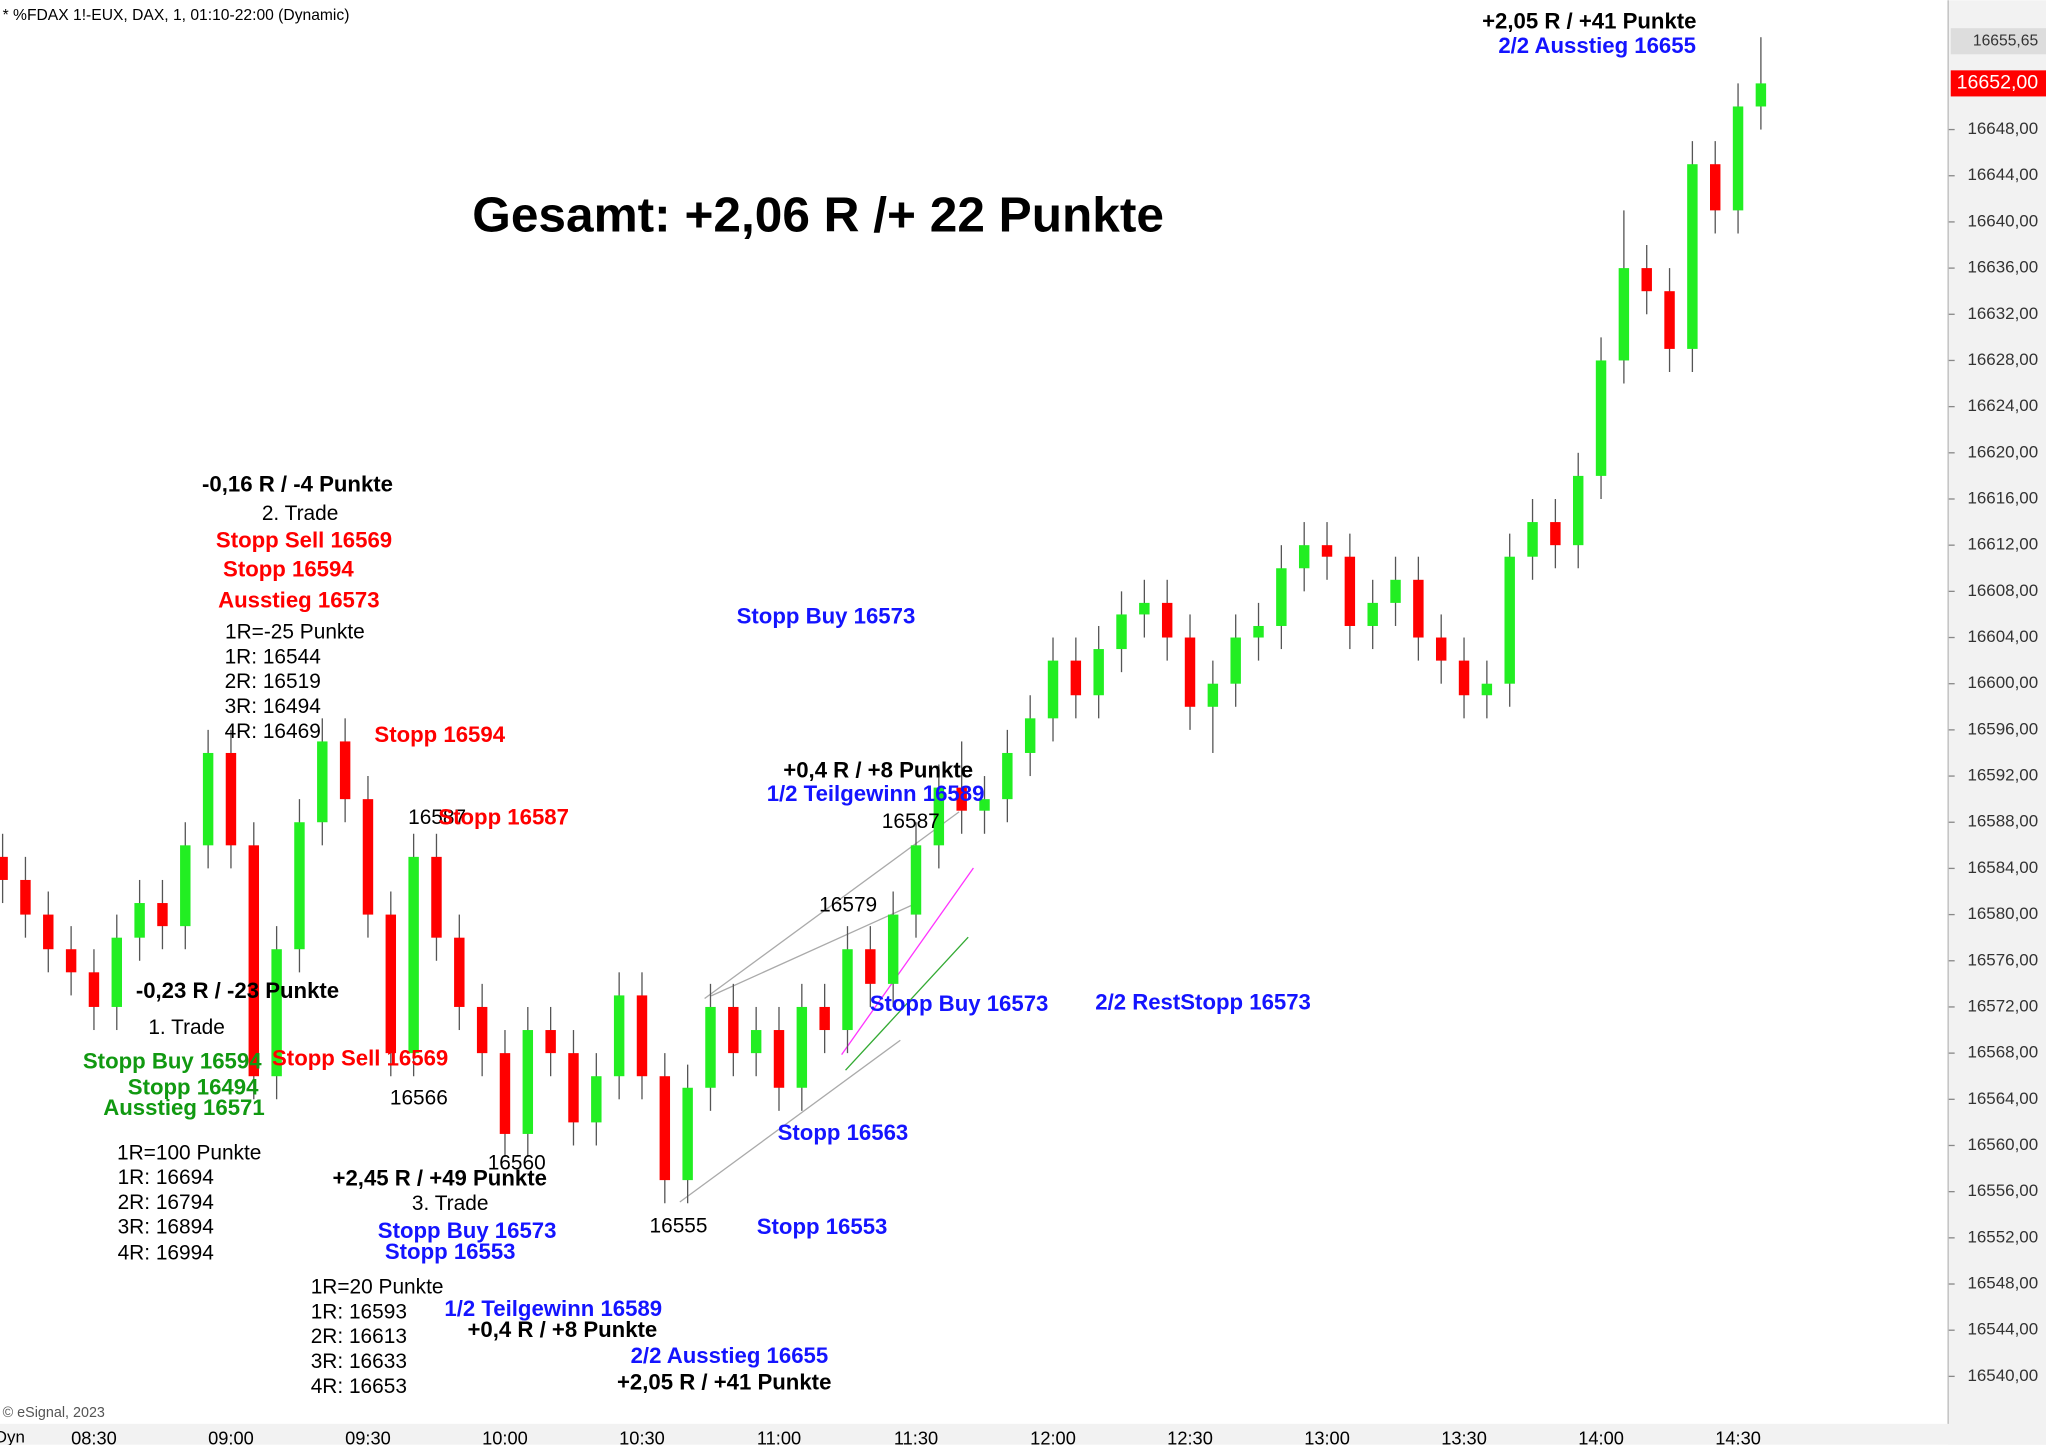  What do you see at coordinates (505, 1436) in the screenshot?
I see `x-tick-label: 10:00` at bounding box center [505, 1436].